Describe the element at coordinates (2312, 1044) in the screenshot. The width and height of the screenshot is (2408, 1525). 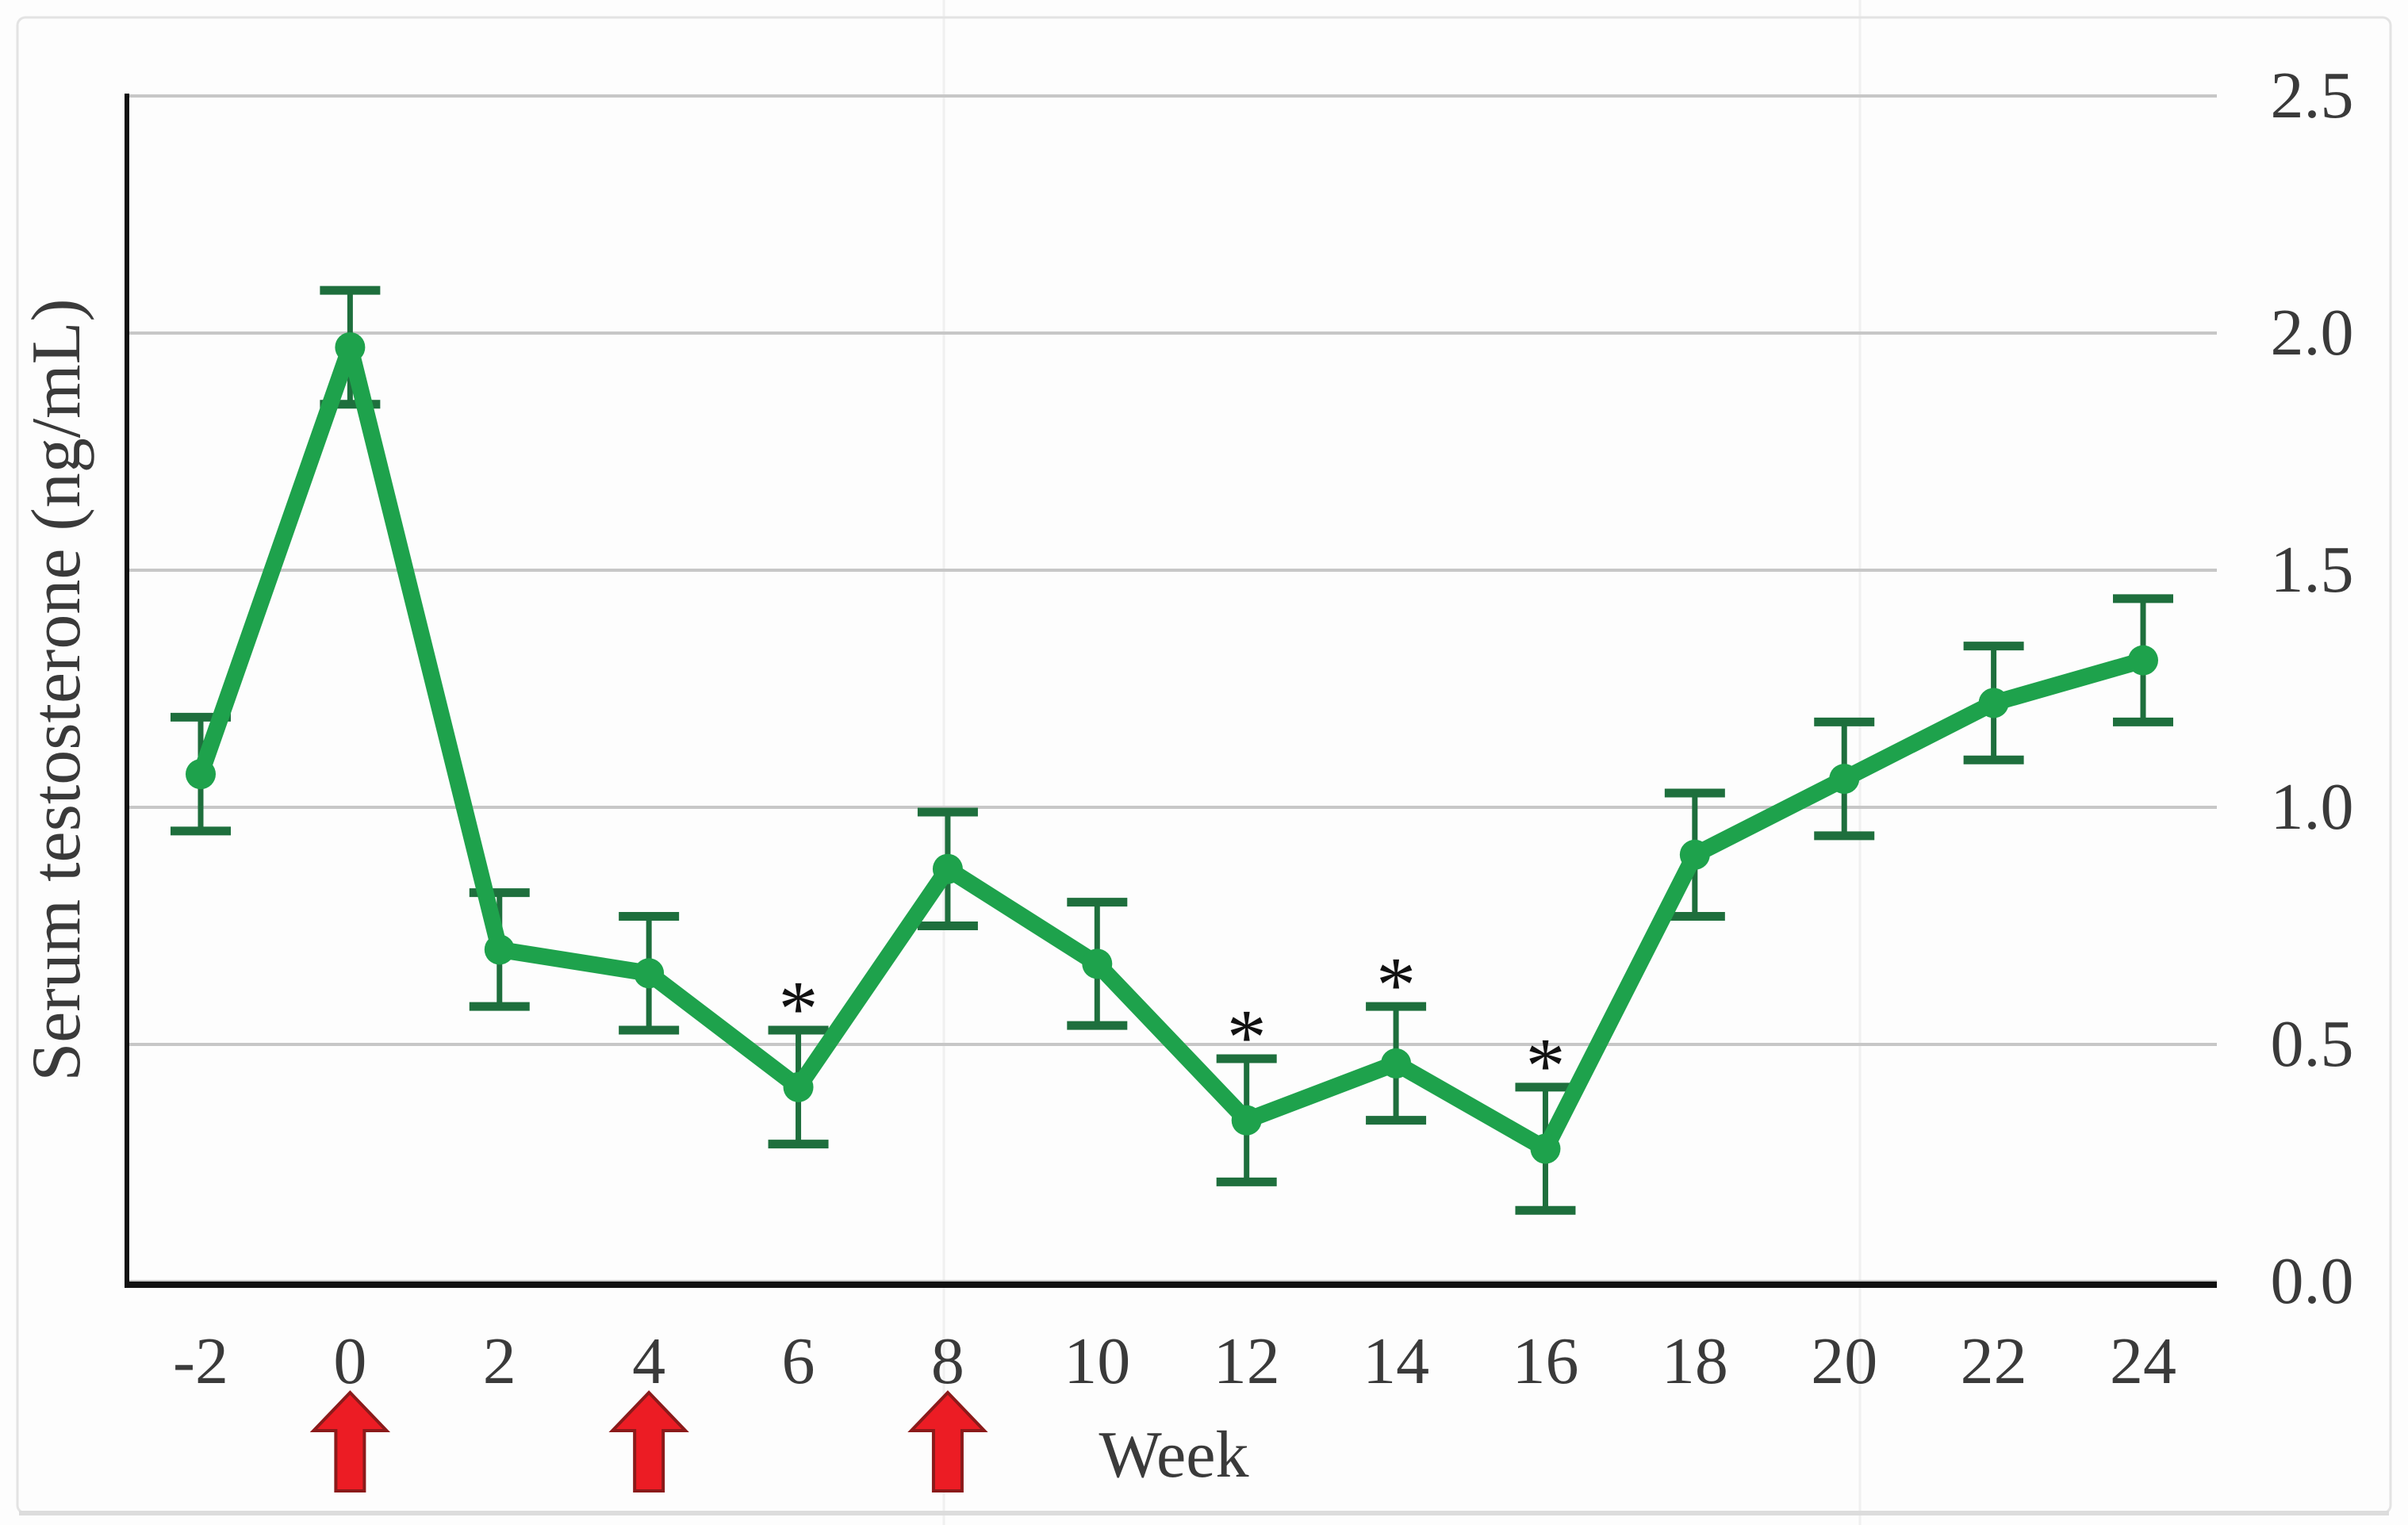
I see `y-tick-label-0.5: 0.5` at that location.